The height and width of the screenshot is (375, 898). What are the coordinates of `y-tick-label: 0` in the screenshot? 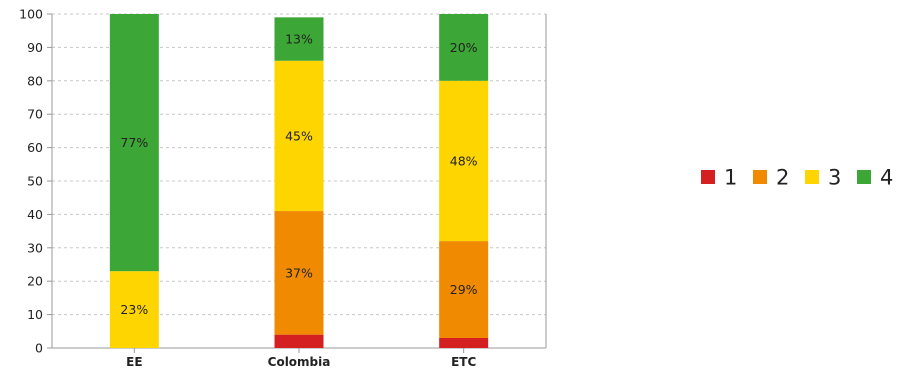 It's located at (39, 348).